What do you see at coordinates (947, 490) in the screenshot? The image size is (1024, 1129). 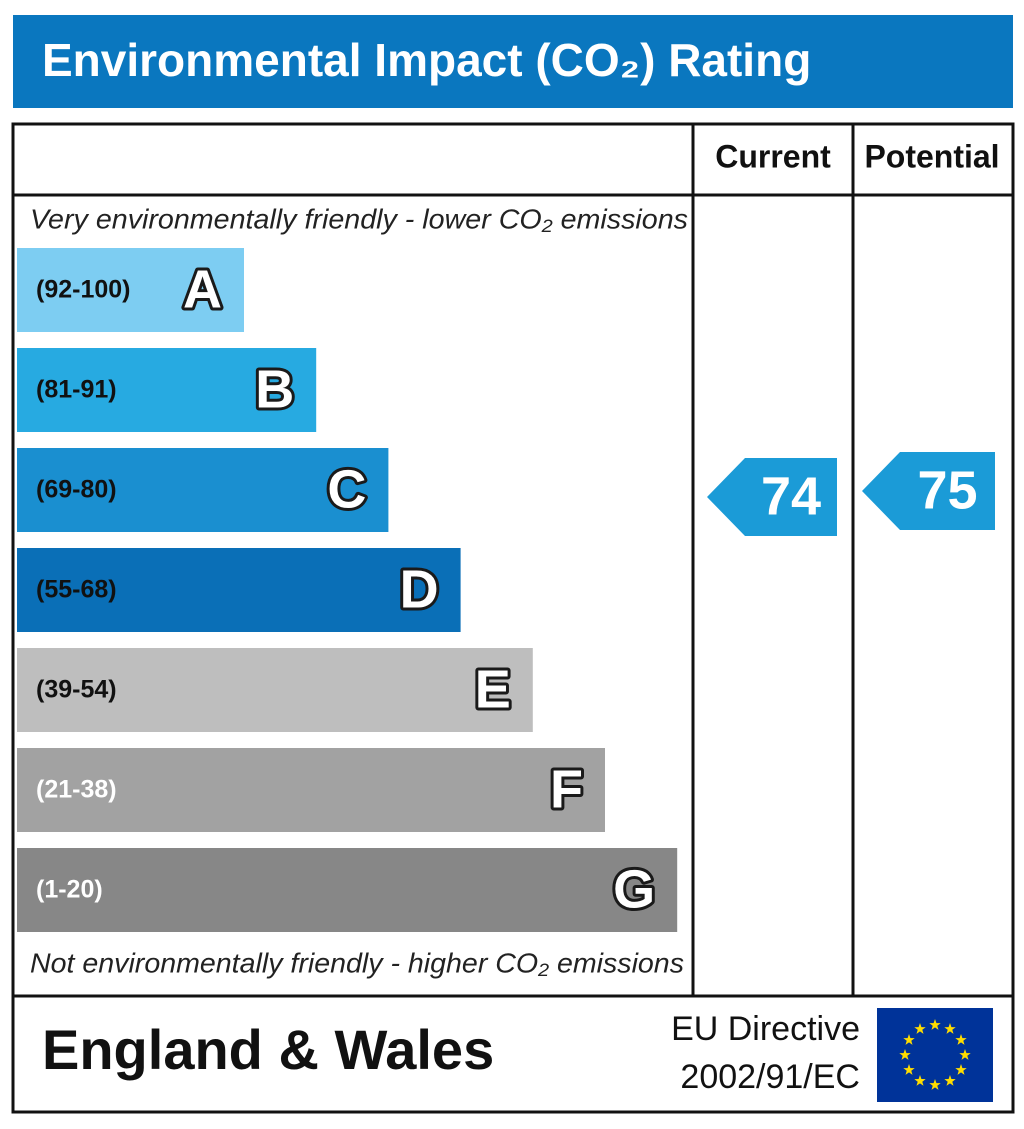 I see `rating-value: 75` at bounding box center [947, 490].